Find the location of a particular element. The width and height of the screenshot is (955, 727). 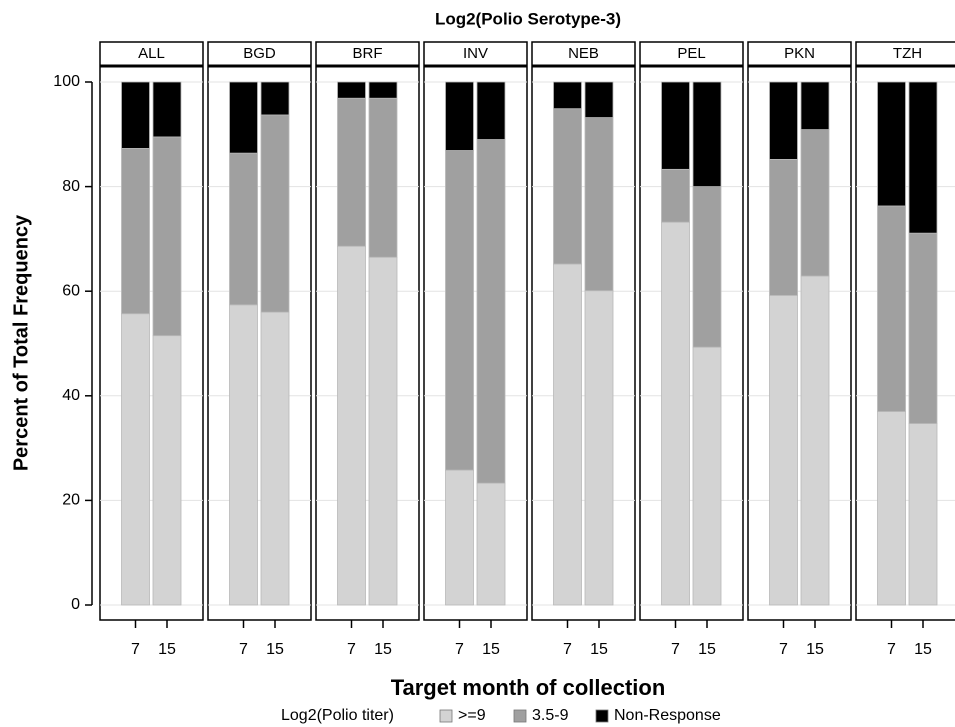

legend-title: Log2(Polio titer) is located at coordinates (337, 715).